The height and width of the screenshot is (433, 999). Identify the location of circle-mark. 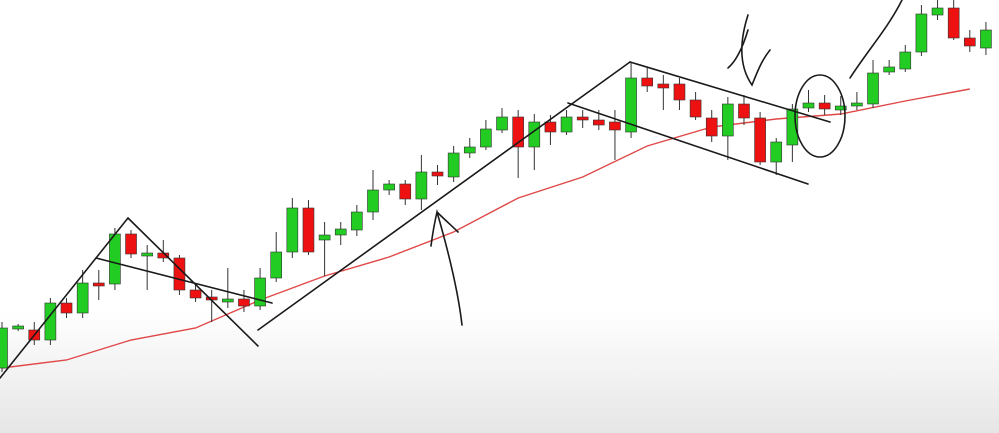
(820, 116).